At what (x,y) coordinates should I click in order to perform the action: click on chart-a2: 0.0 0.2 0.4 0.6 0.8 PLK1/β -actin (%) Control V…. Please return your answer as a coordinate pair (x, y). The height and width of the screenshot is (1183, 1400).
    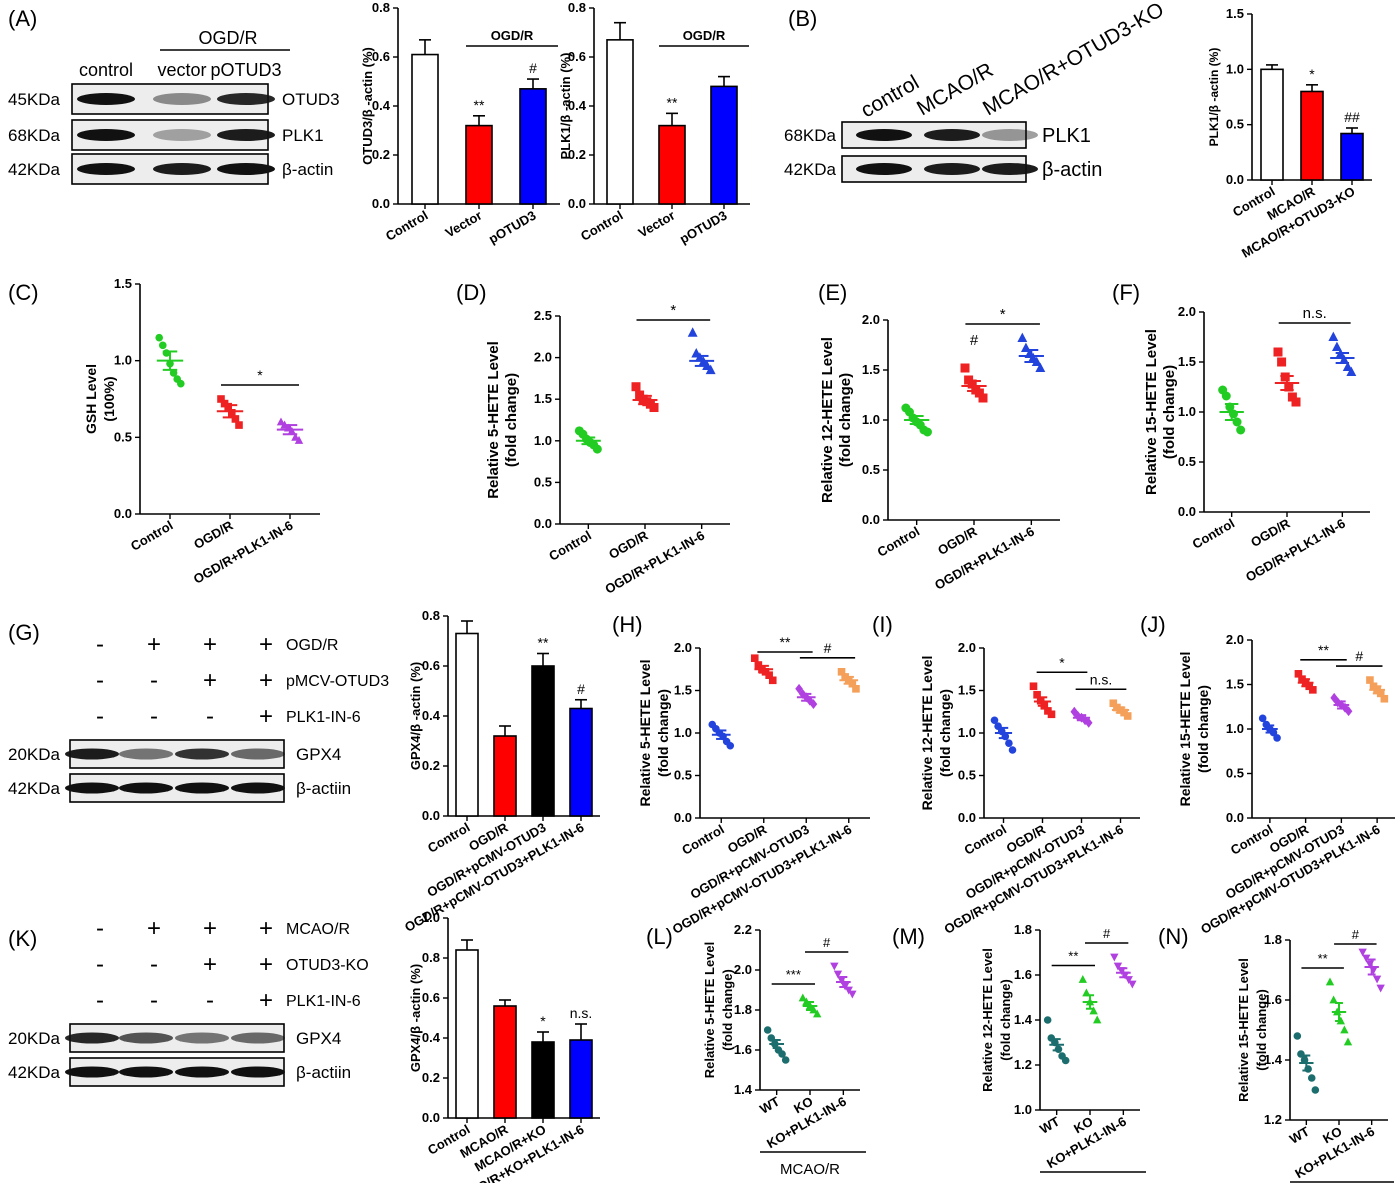
    Looking at the image, I should click on (654, 123).